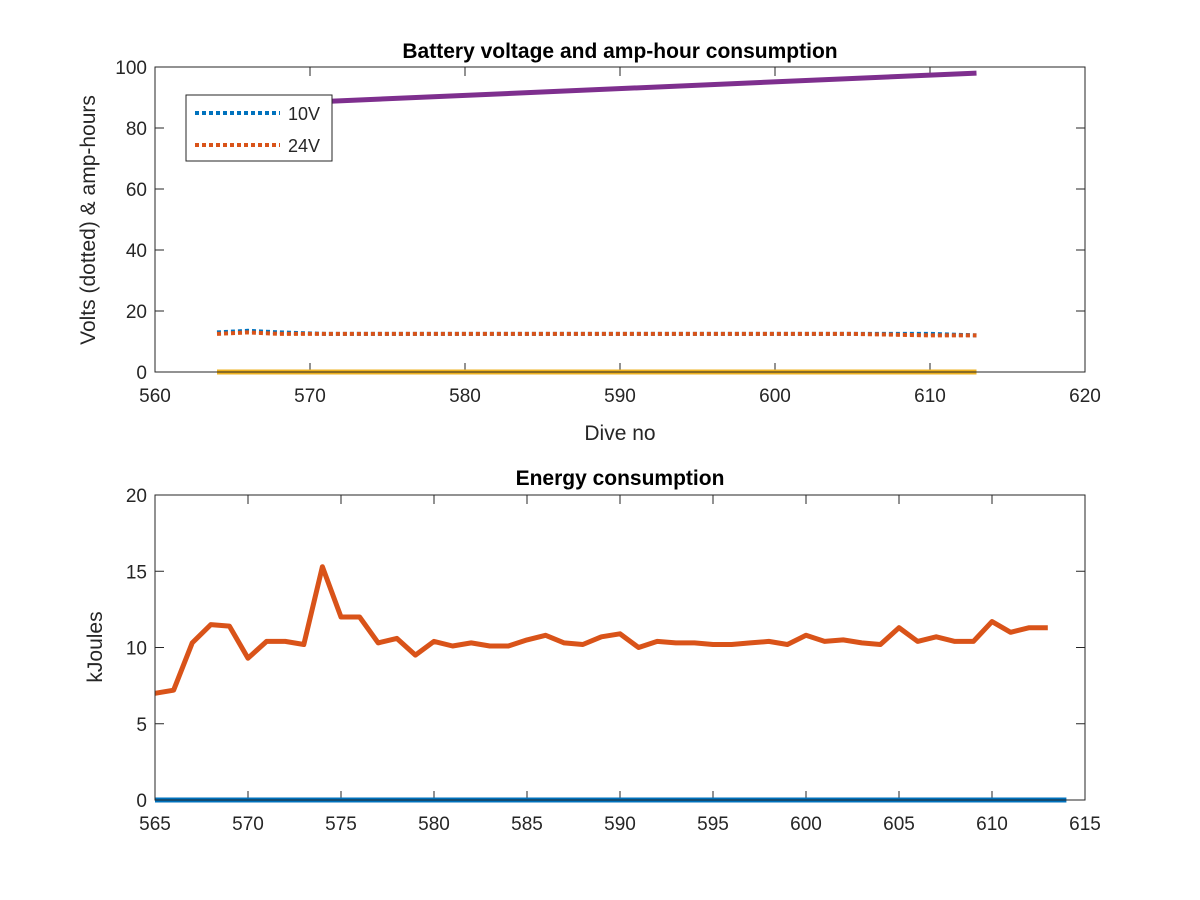  Describe the element at coordinates (527, 824) in the screenshot. I see `energy-x-tick-label: 585` at that location.